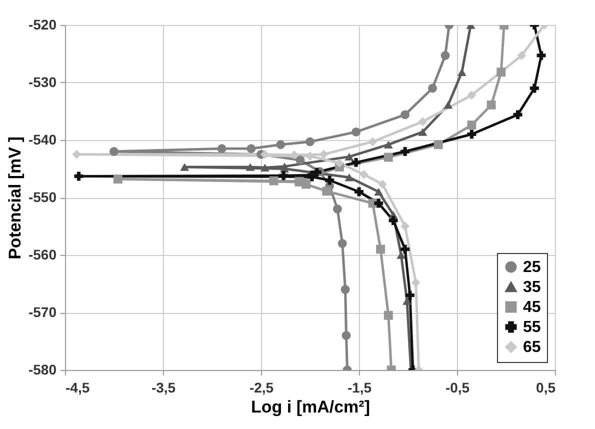 This screenshot has height=429, width=595. What do you see at coordinates (532, 347) in the screenshot?
I see `legend-label: 65` at bounding box center [532, 347].